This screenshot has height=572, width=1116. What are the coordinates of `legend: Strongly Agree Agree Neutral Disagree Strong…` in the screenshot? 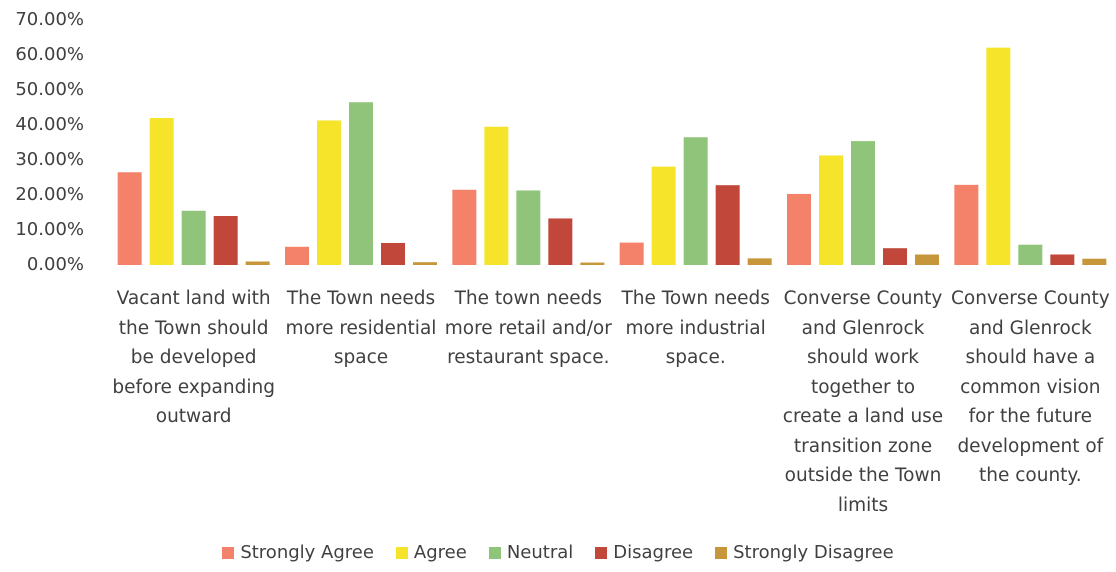 It's located at (558, 552).